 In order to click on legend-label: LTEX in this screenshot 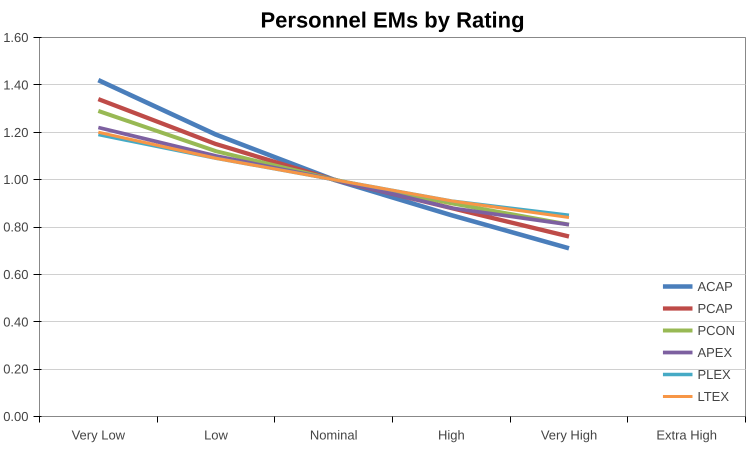, I will do `click(713, 396)`.